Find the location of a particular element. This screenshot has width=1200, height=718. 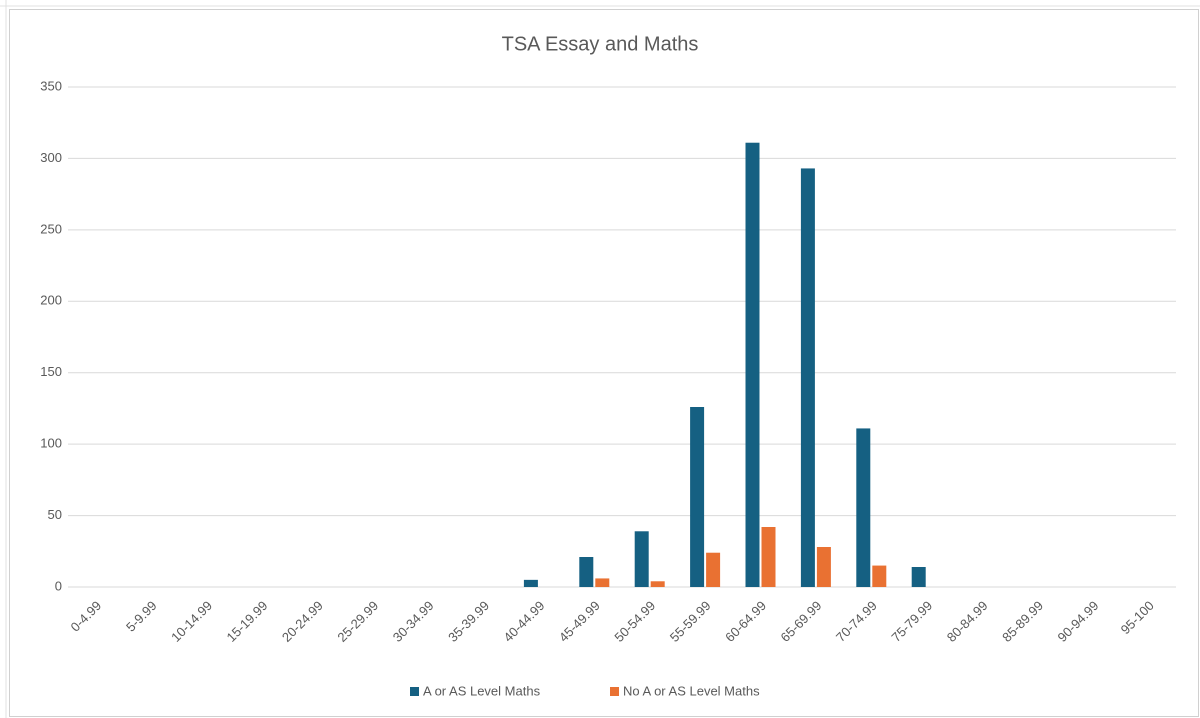

y-tick-label: 300 is located at coordinates (51, 157).